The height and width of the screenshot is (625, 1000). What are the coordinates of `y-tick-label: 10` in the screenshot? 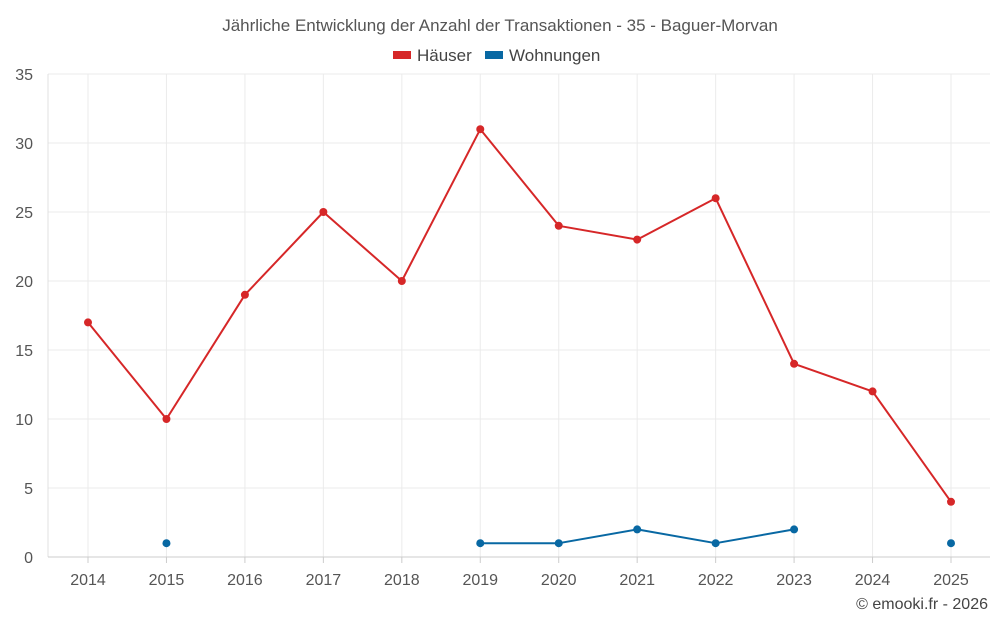 It's located at (24, 420).